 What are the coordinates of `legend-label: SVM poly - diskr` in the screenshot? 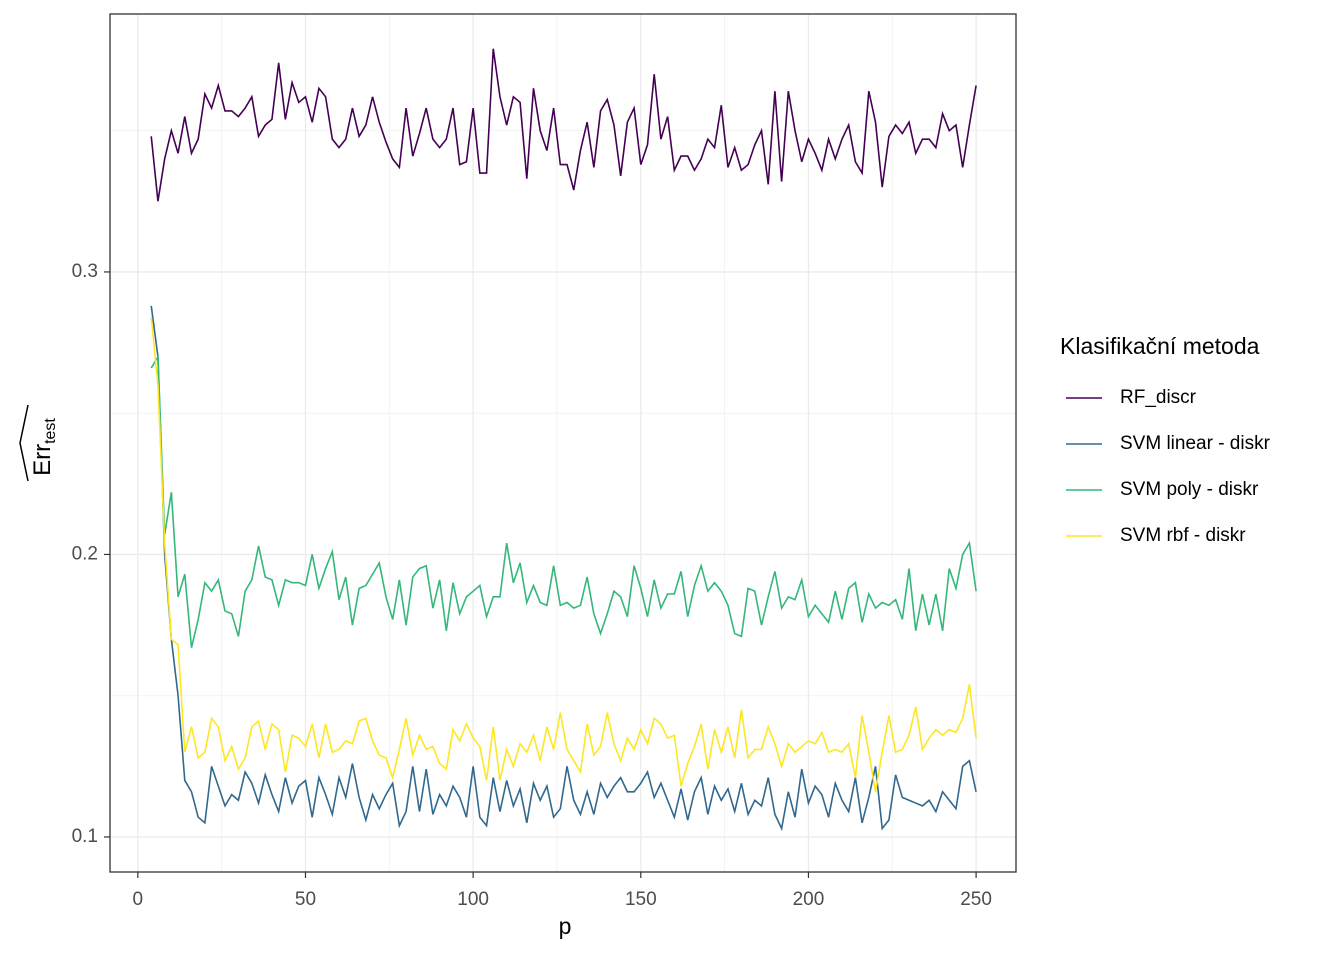 It's located at (1189, 489).